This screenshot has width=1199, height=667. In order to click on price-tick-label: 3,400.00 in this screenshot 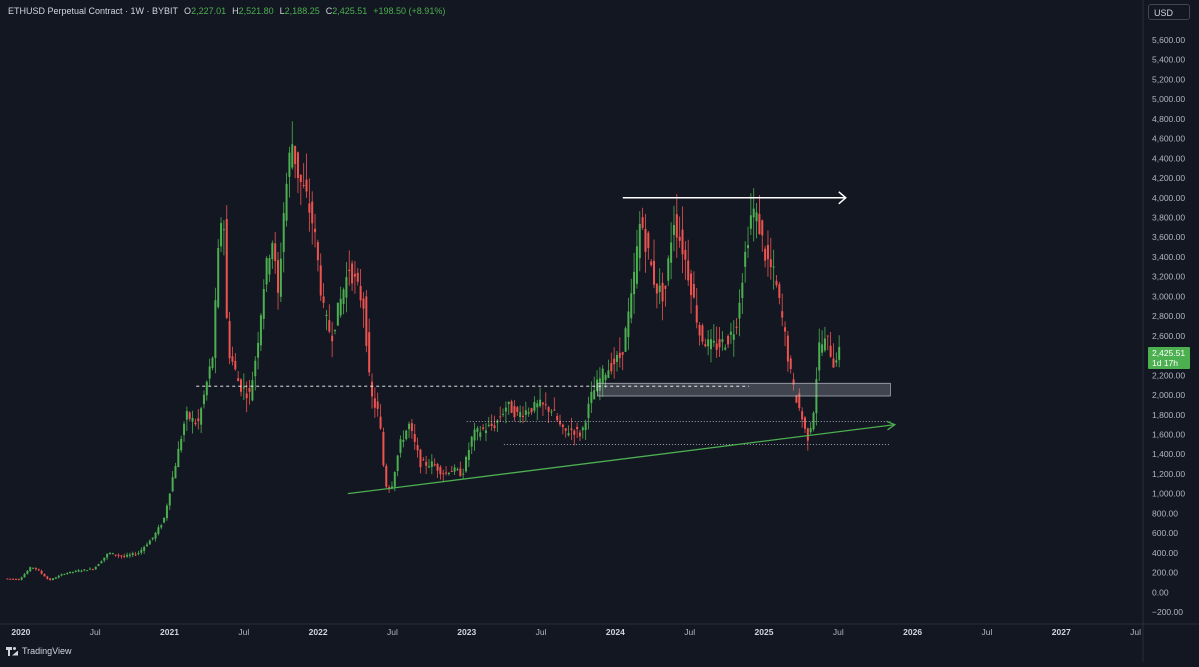, I will do `click(1168, 257)`.